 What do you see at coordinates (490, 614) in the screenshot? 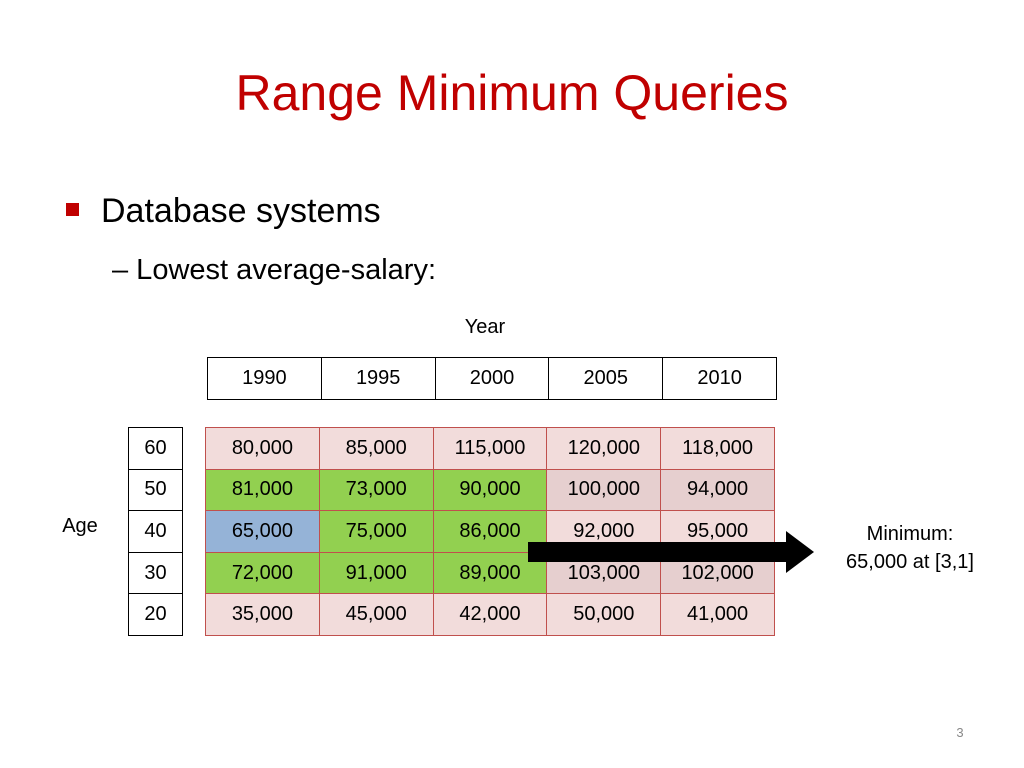
I see `salary-cell: 42,000` at bounding box center [490, 614].